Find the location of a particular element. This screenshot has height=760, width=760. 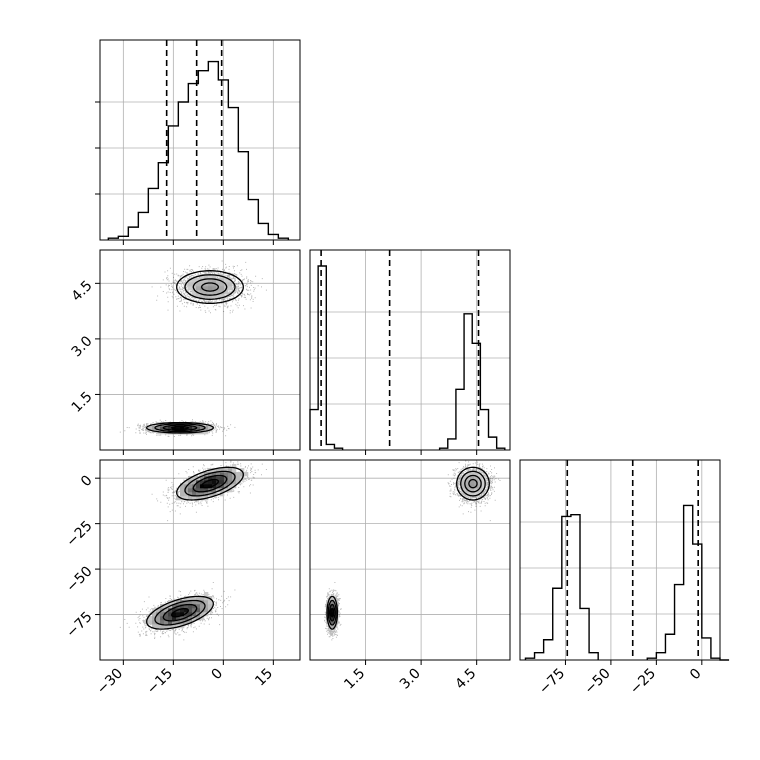

xtick-label-1-1: 3.0 is located at coordinates (410, 679).